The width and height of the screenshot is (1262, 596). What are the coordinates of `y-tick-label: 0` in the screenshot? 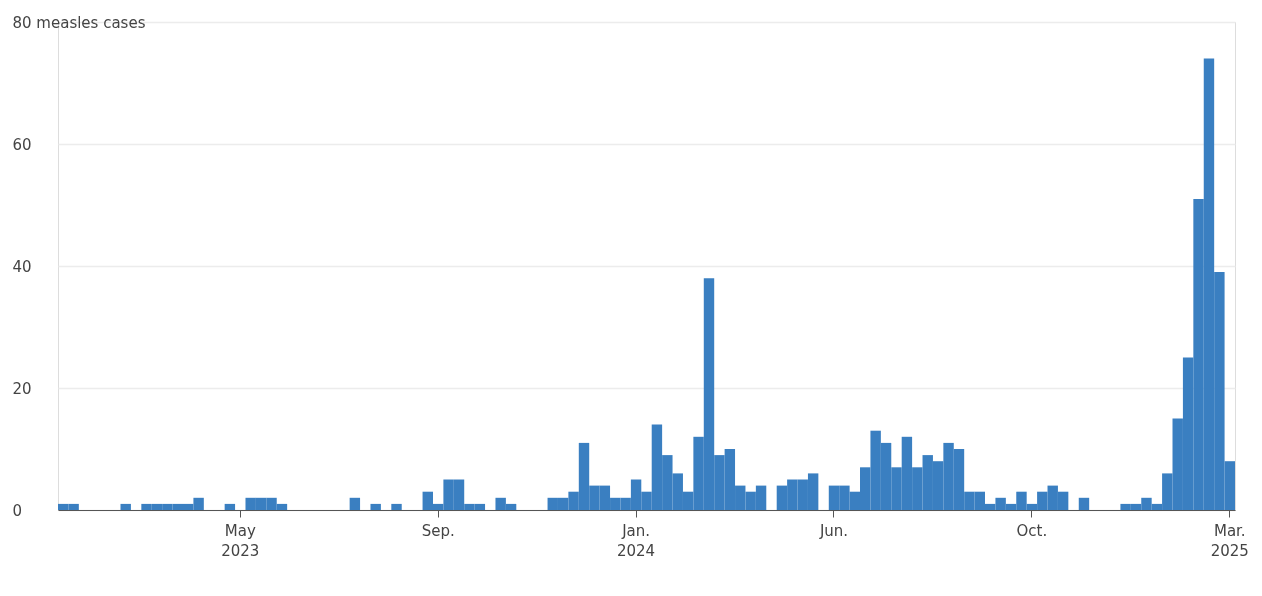 It's located at (17, 510).